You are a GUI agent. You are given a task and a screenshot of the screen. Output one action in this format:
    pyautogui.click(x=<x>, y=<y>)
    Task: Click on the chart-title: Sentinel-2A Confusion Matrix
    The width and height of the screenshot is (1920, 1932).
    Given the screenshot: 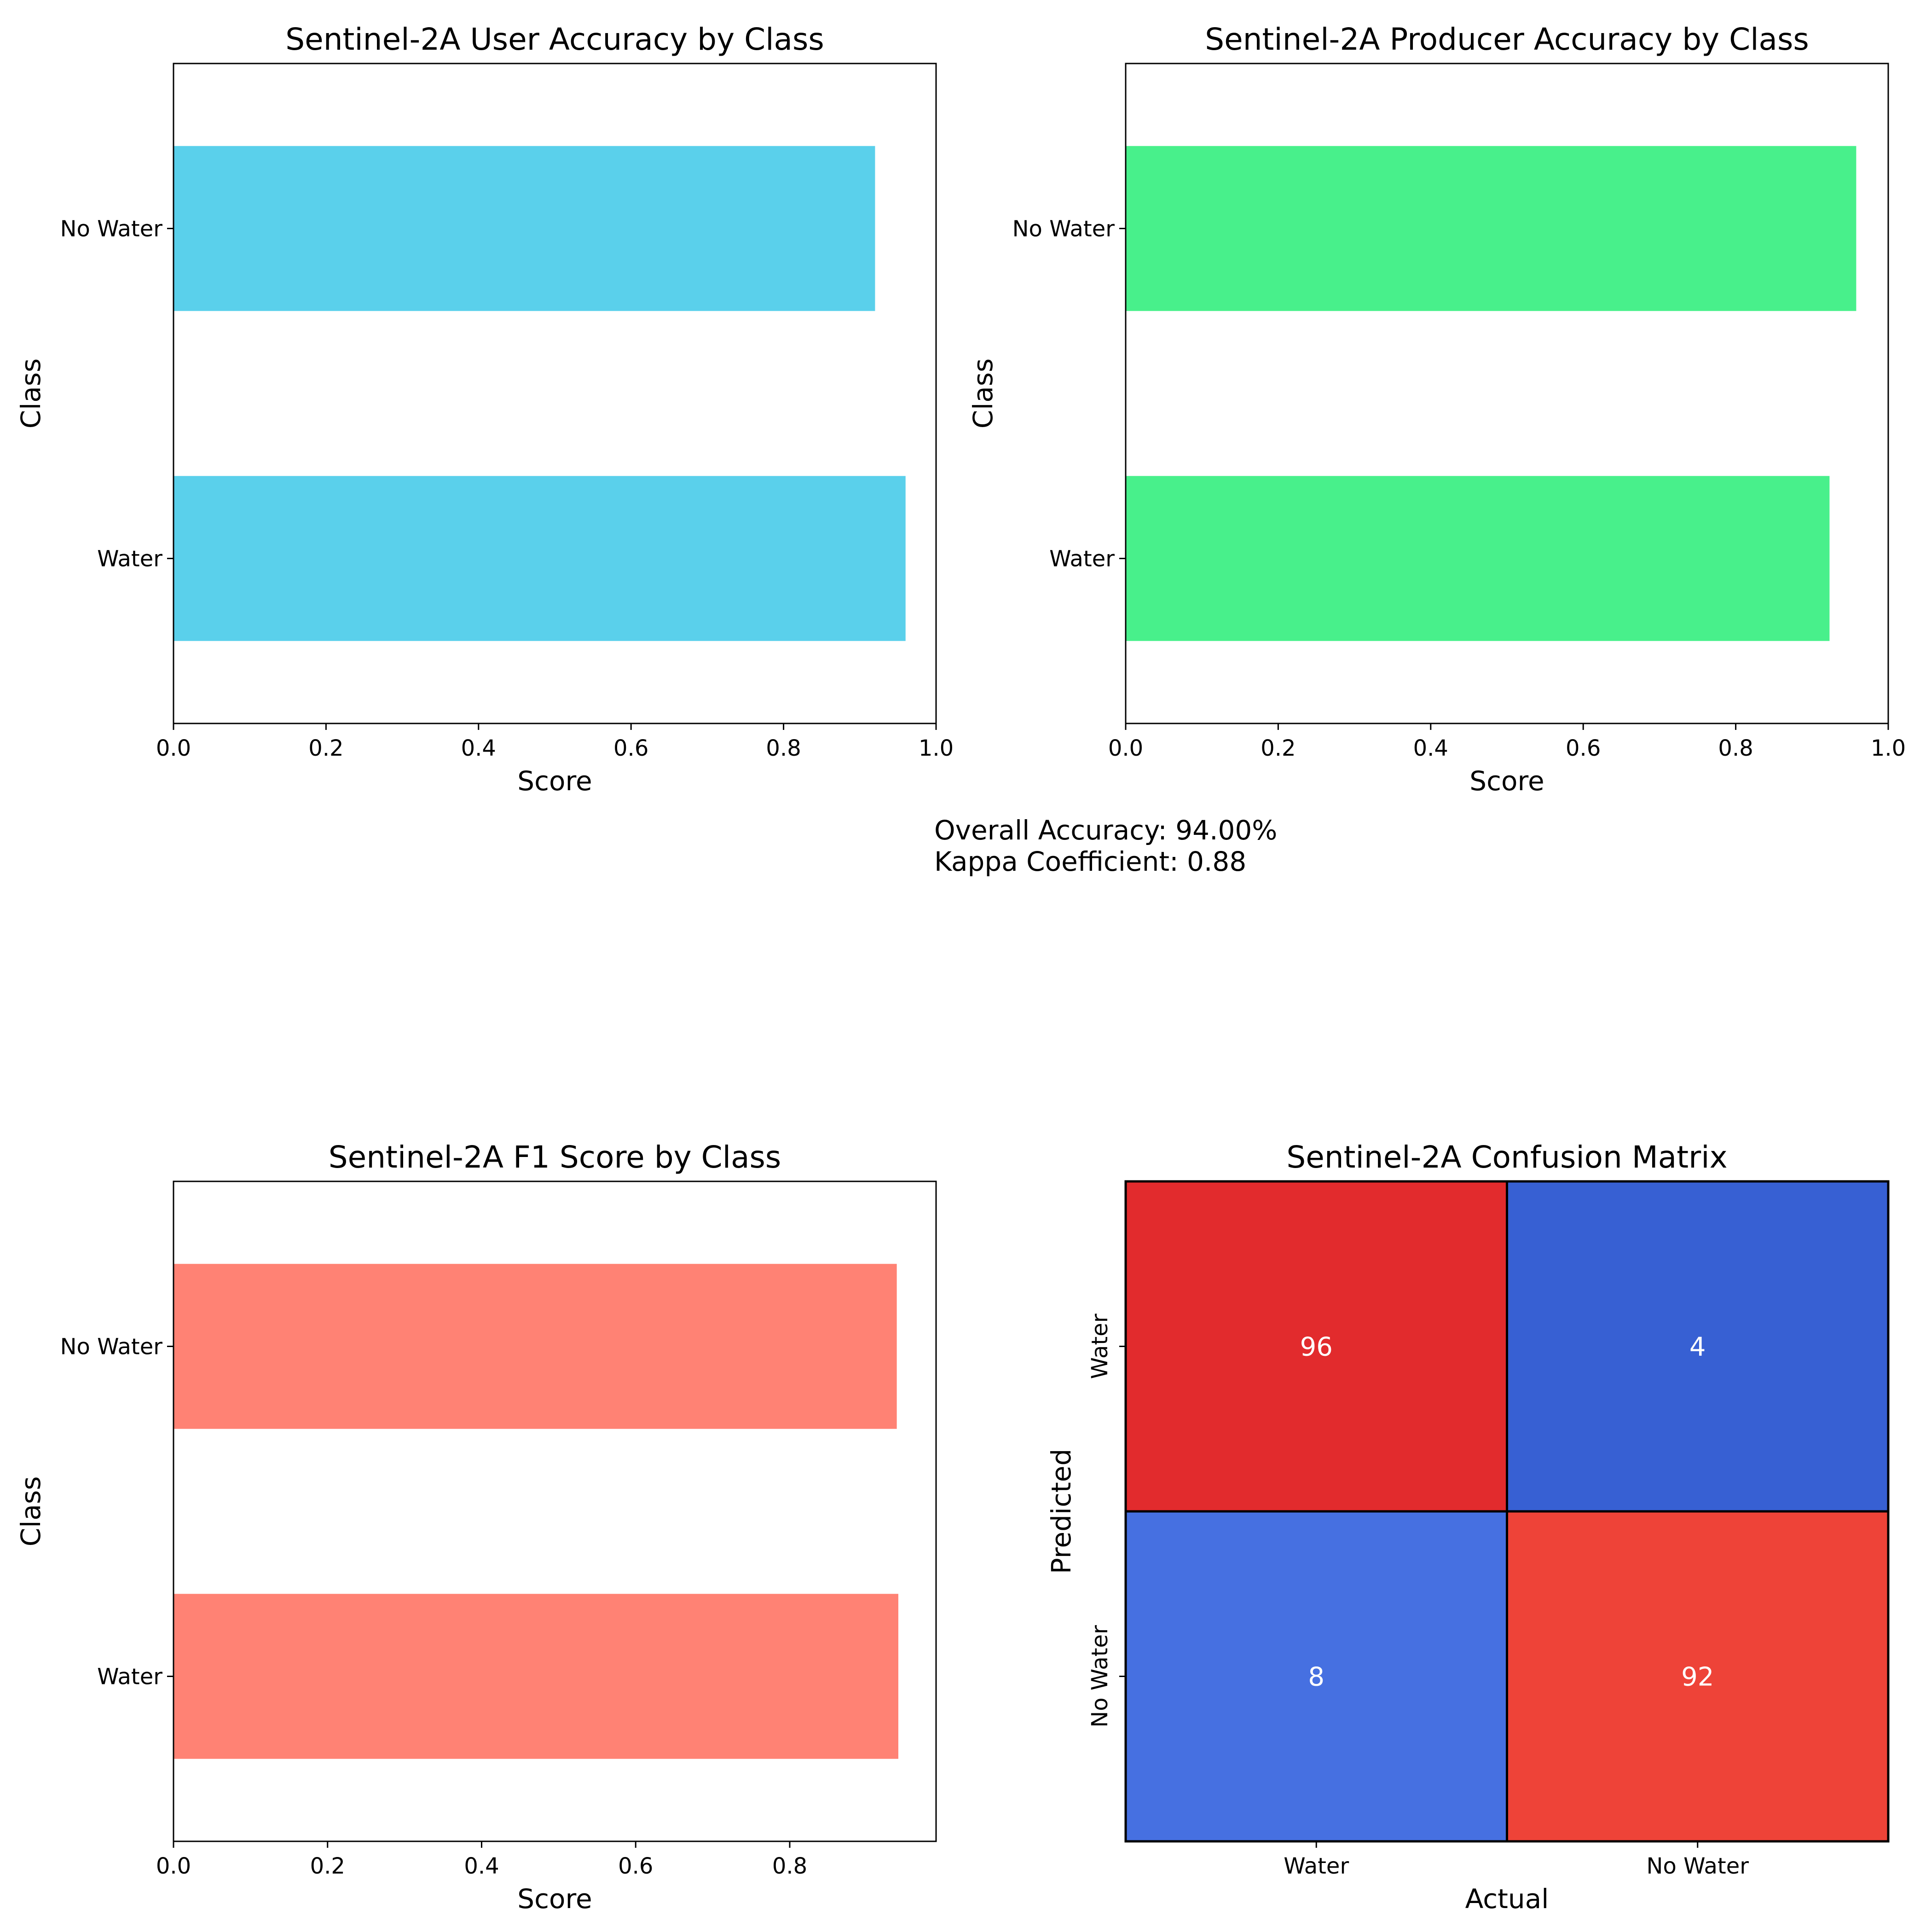 What is the action you would take?
    pyautogui.click(x=1506, y=1157)
    